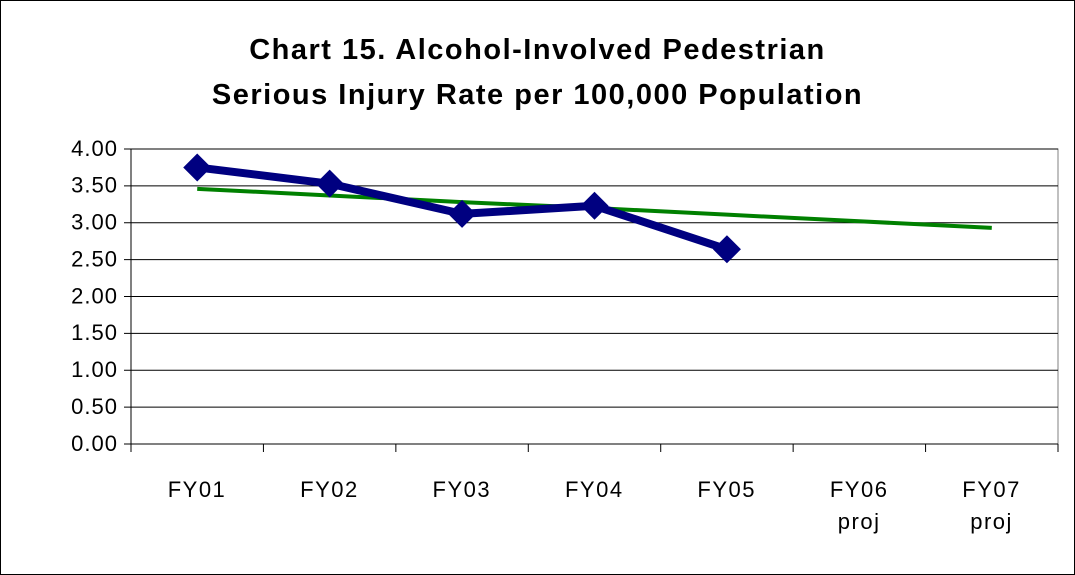 This screenshot has width=1075, height=575. I want to click on x-tick-label: FY06 proj, so click(859, 505).